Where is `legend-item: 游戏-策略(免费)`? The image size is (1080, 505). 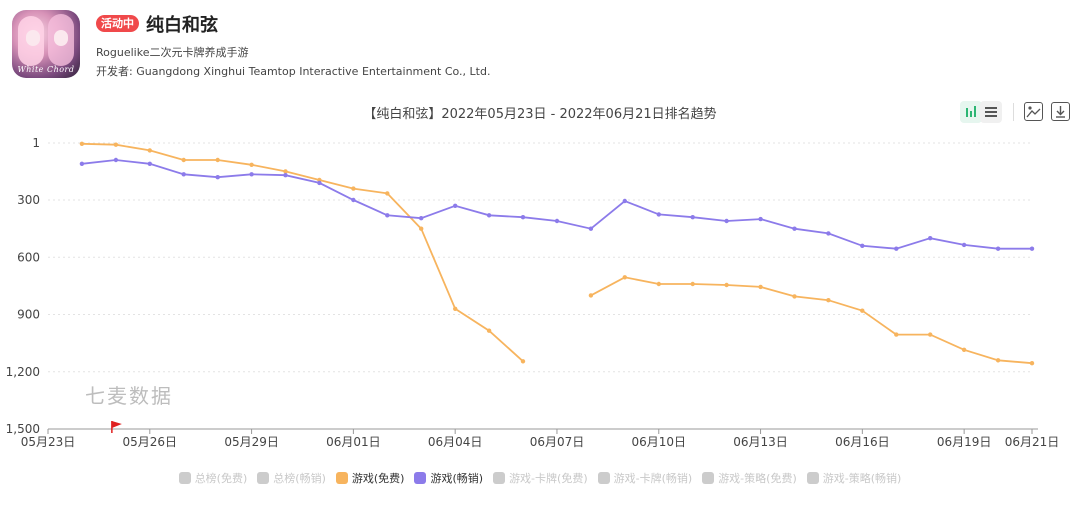
legend-item: 游戏-策略(免费) is located at coordinates (749, 478).